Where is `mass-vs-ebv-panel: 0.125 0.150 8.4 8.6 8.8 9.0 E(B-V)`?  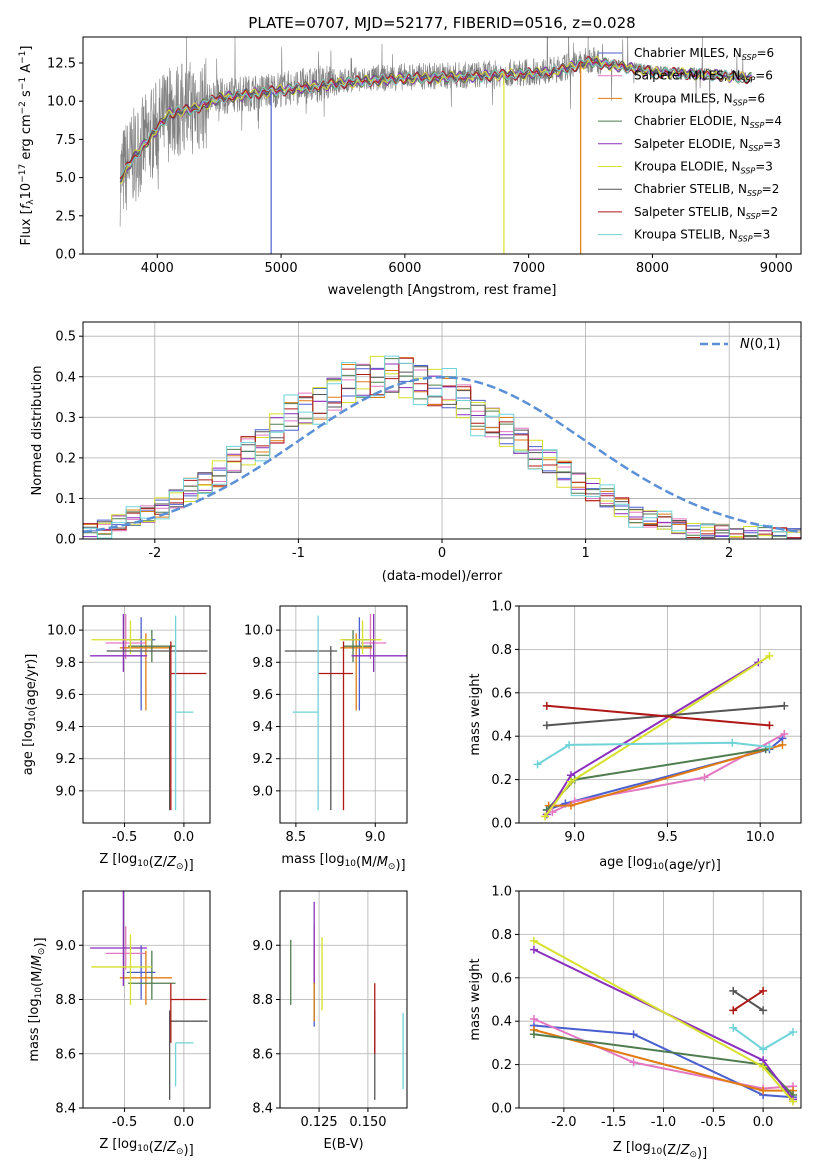 mass-vs-ebv-panel: 0.125 0.150 8.4 8.6 8.8 9.0 E(B-V) is located at coordinates (330, 1021).